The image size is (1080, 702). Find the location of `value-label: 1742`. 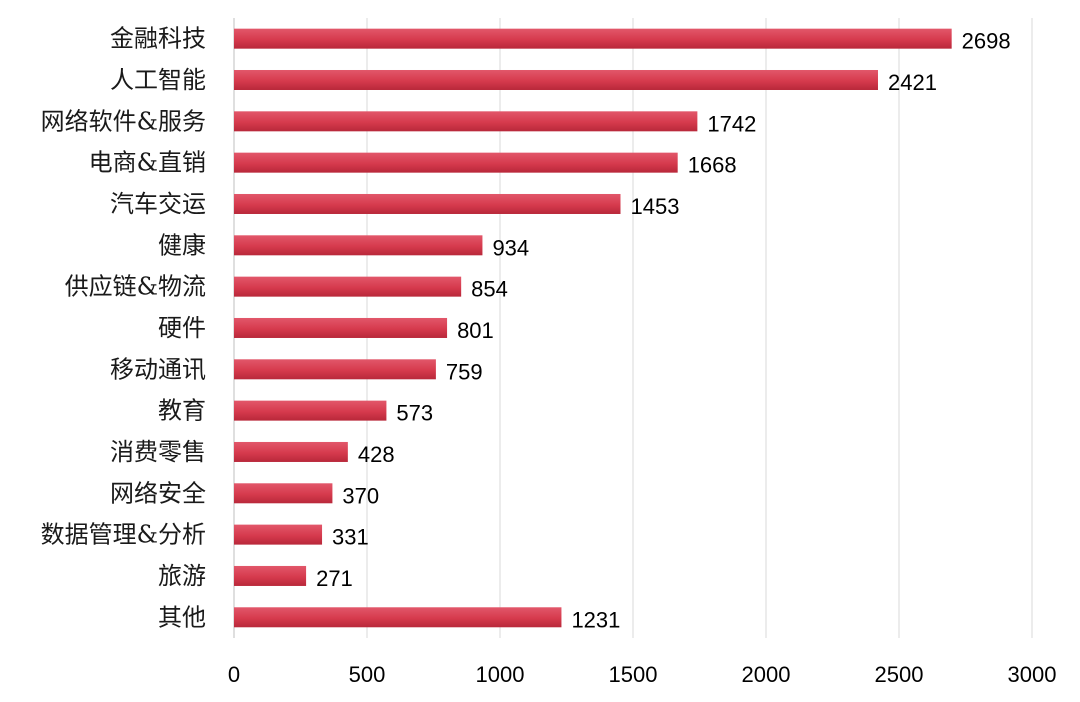

value-label: 1742 is located at coordinates (731, 123).